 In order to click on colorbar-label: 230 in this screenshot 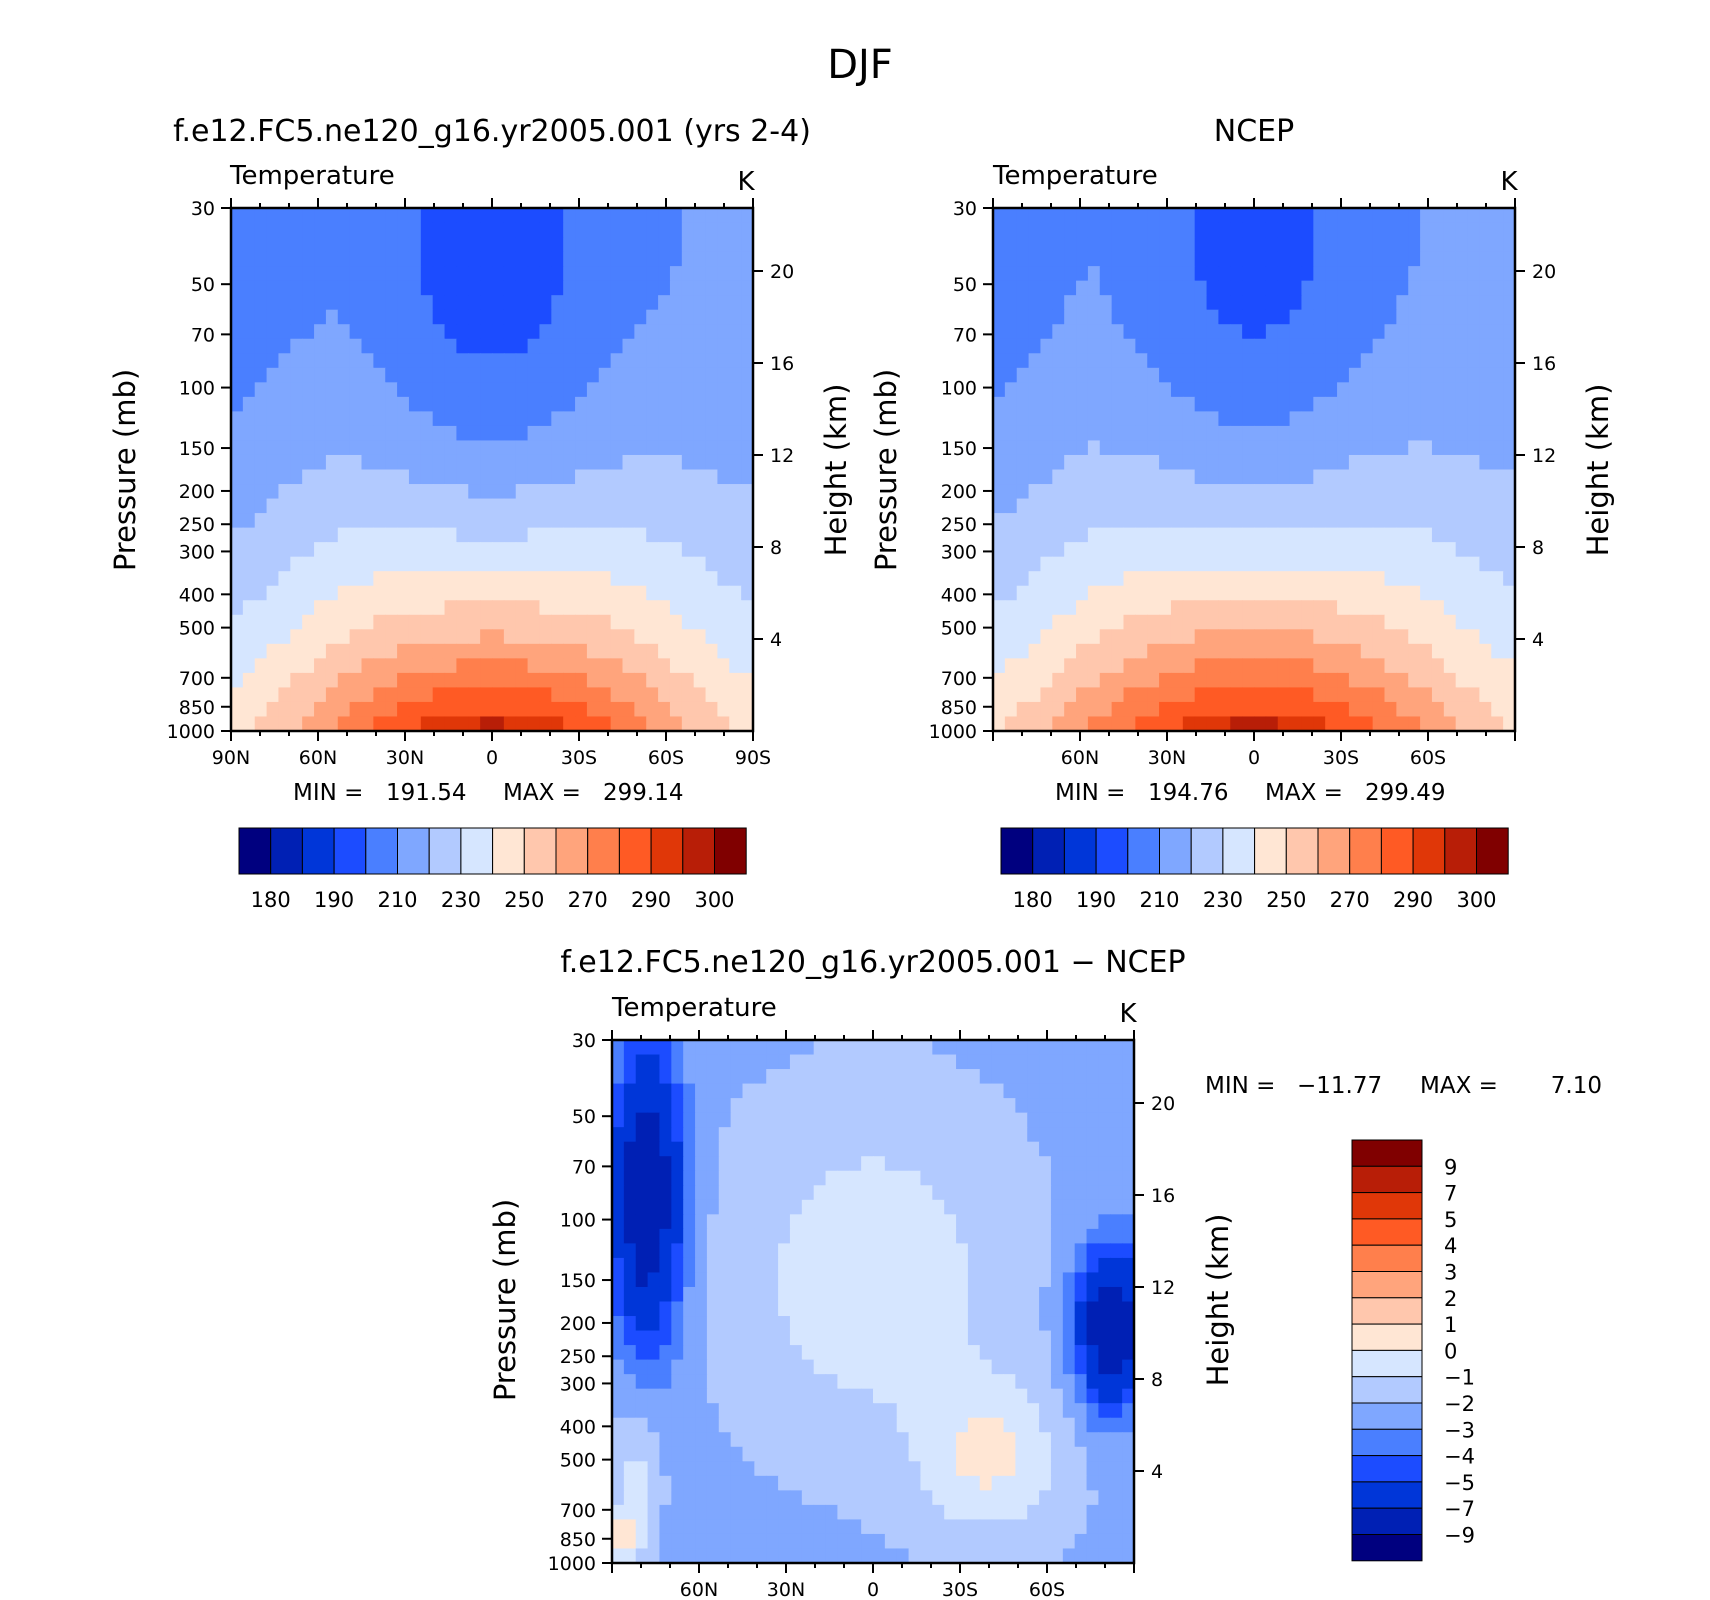, I will do `click(461, 900)`.